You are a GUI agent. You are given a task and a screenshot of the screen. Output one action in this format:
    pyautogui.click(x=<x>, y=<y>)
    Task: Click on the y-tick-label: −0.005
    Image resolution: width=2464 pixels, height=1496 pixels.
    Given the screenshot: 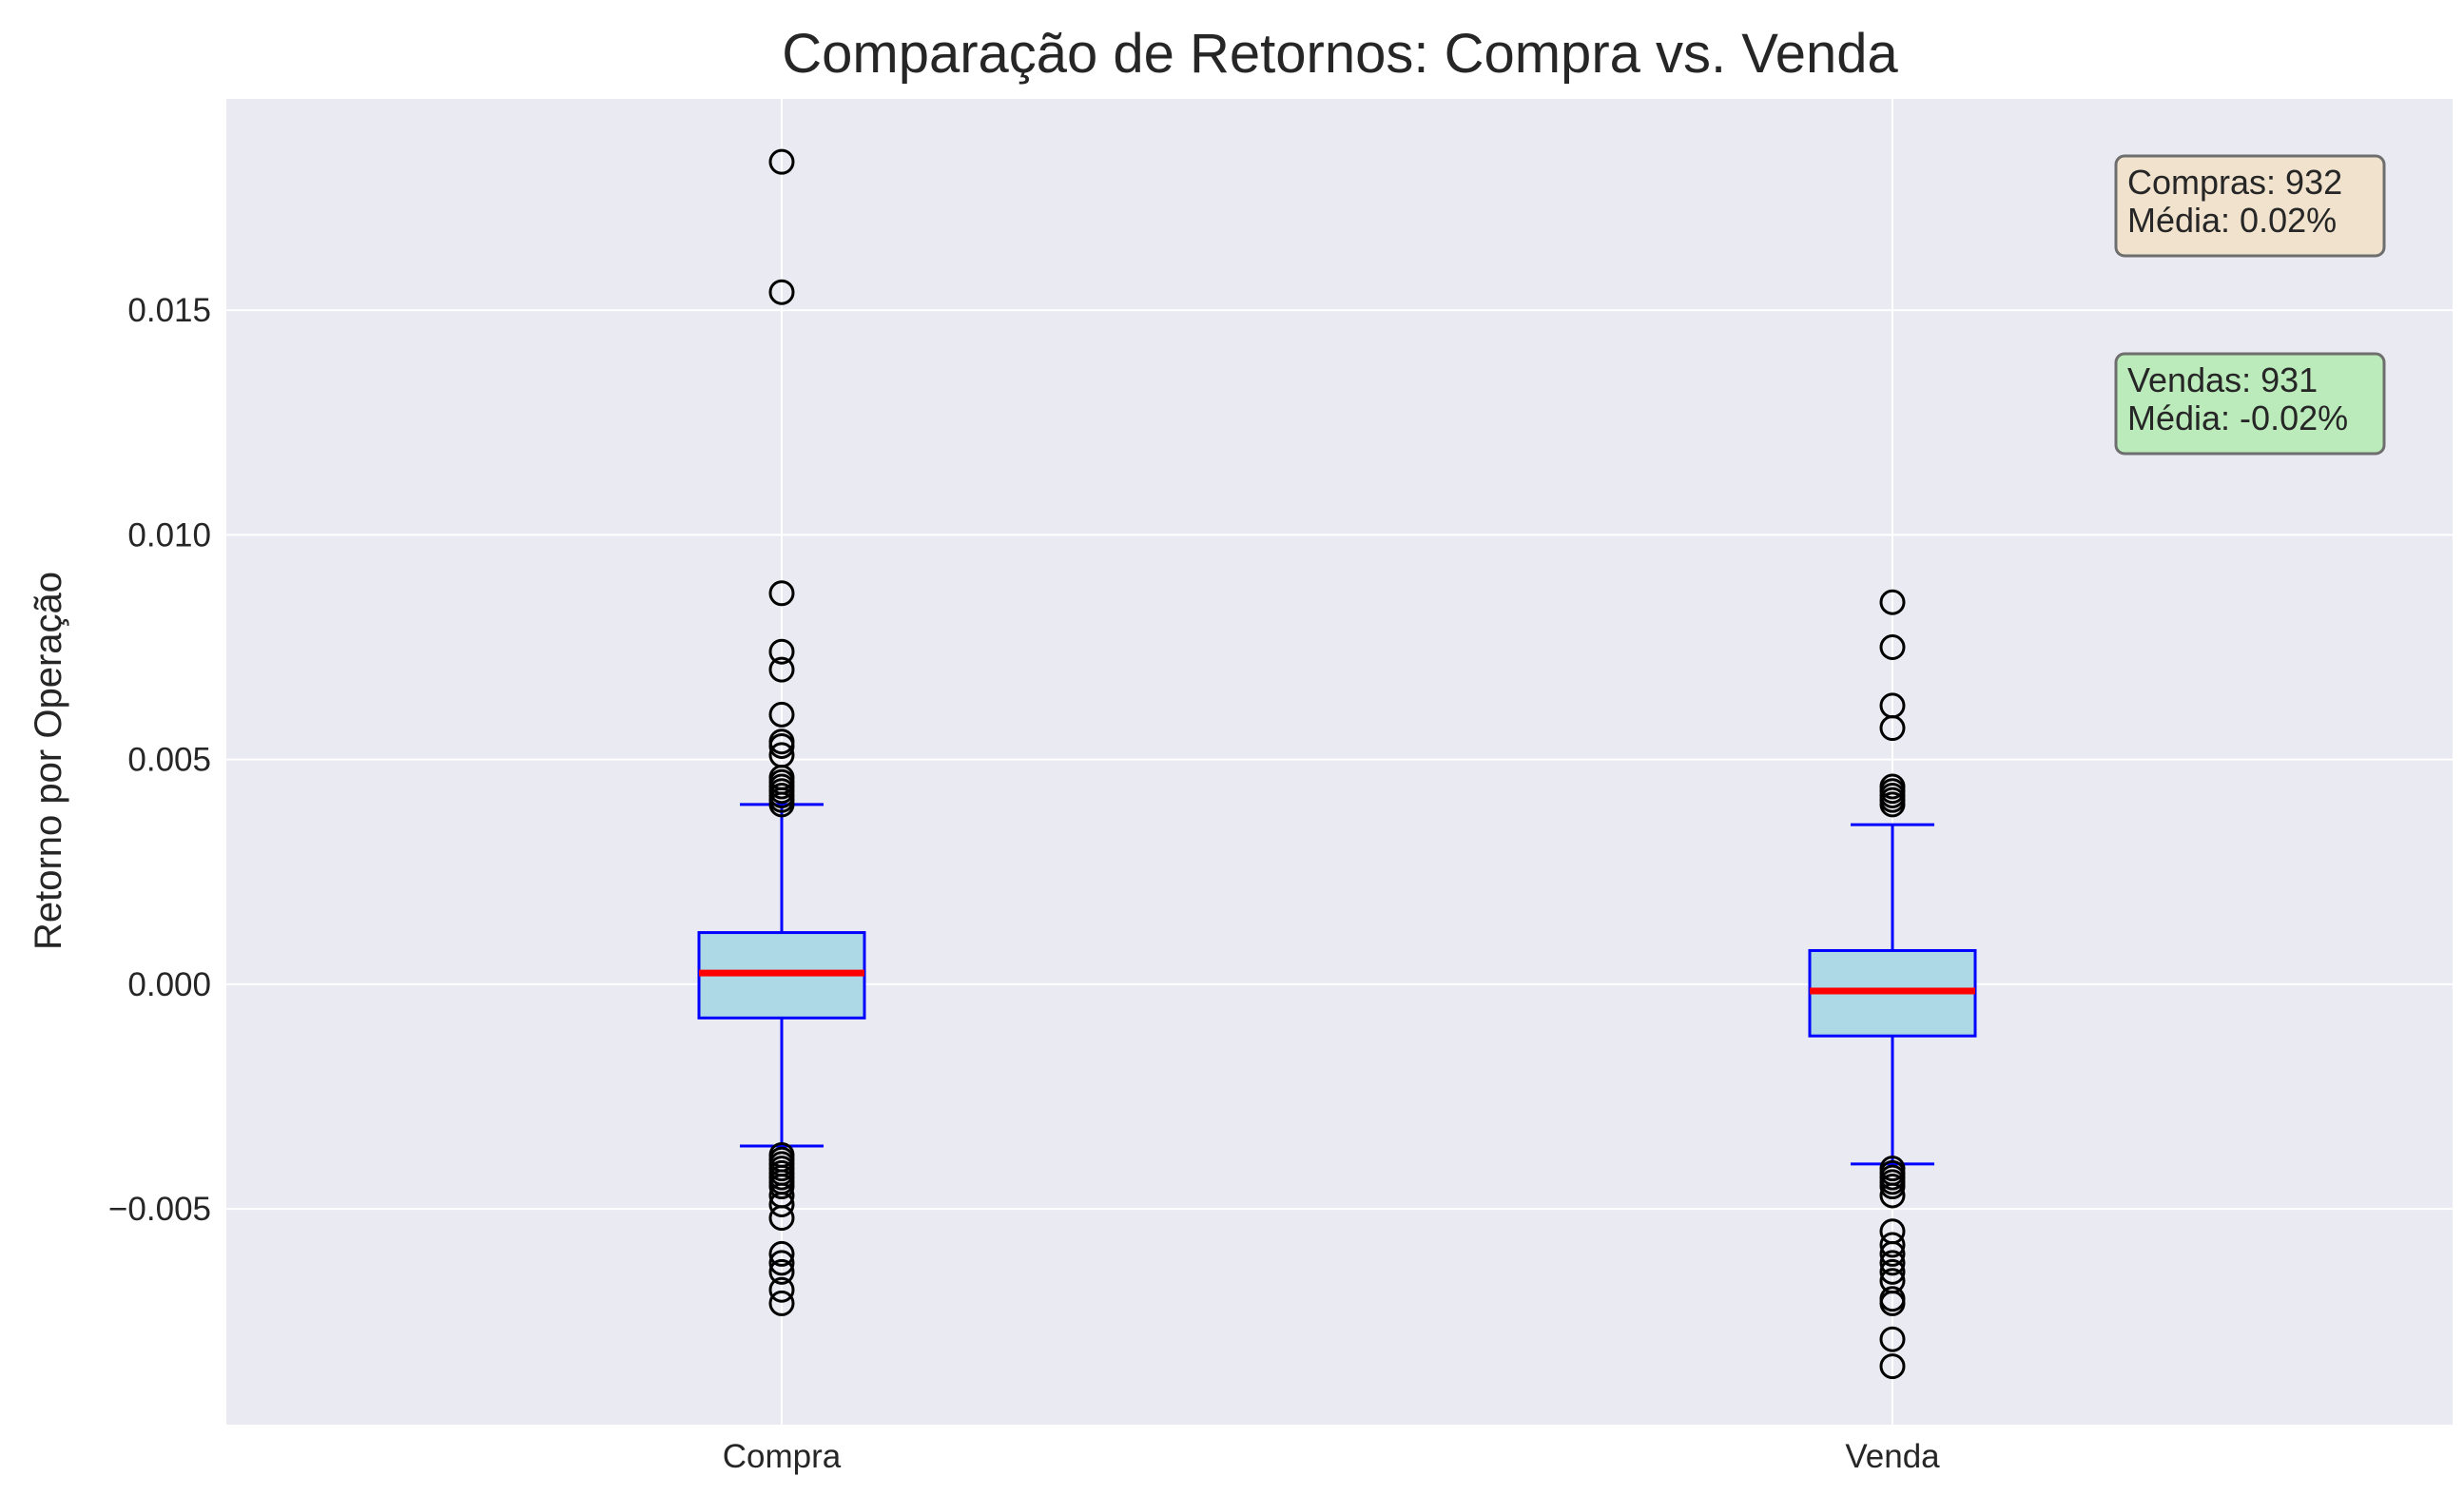 What is the action you would take?
    pyautogui.click(x=160, y=1209)
    